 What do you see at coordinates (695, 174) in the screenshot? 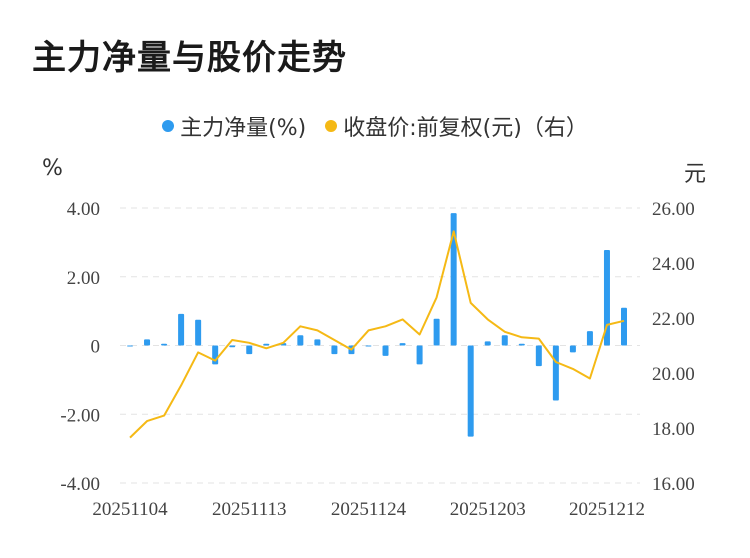
I see `right-axis-unit: 元` at bounding box center [695, 174].